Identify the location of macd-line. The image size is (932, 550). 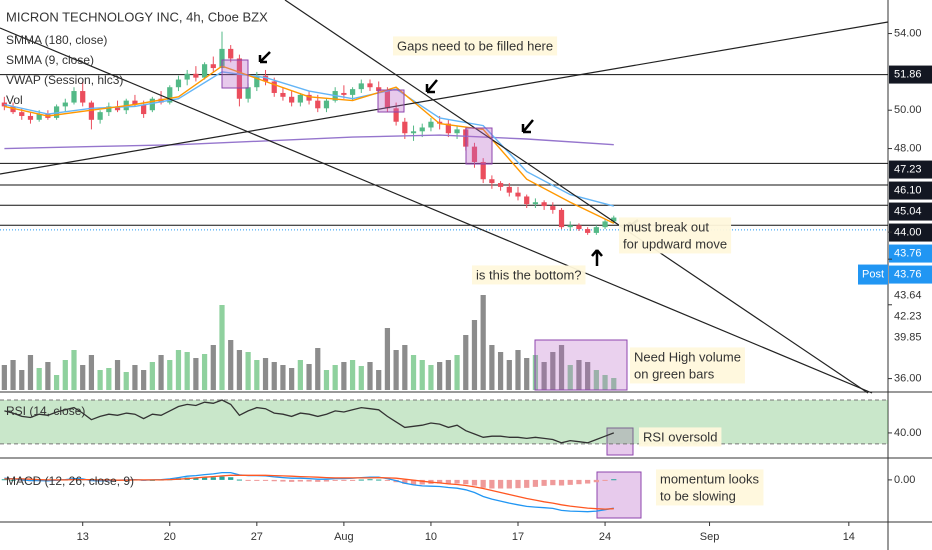
(309, 492).